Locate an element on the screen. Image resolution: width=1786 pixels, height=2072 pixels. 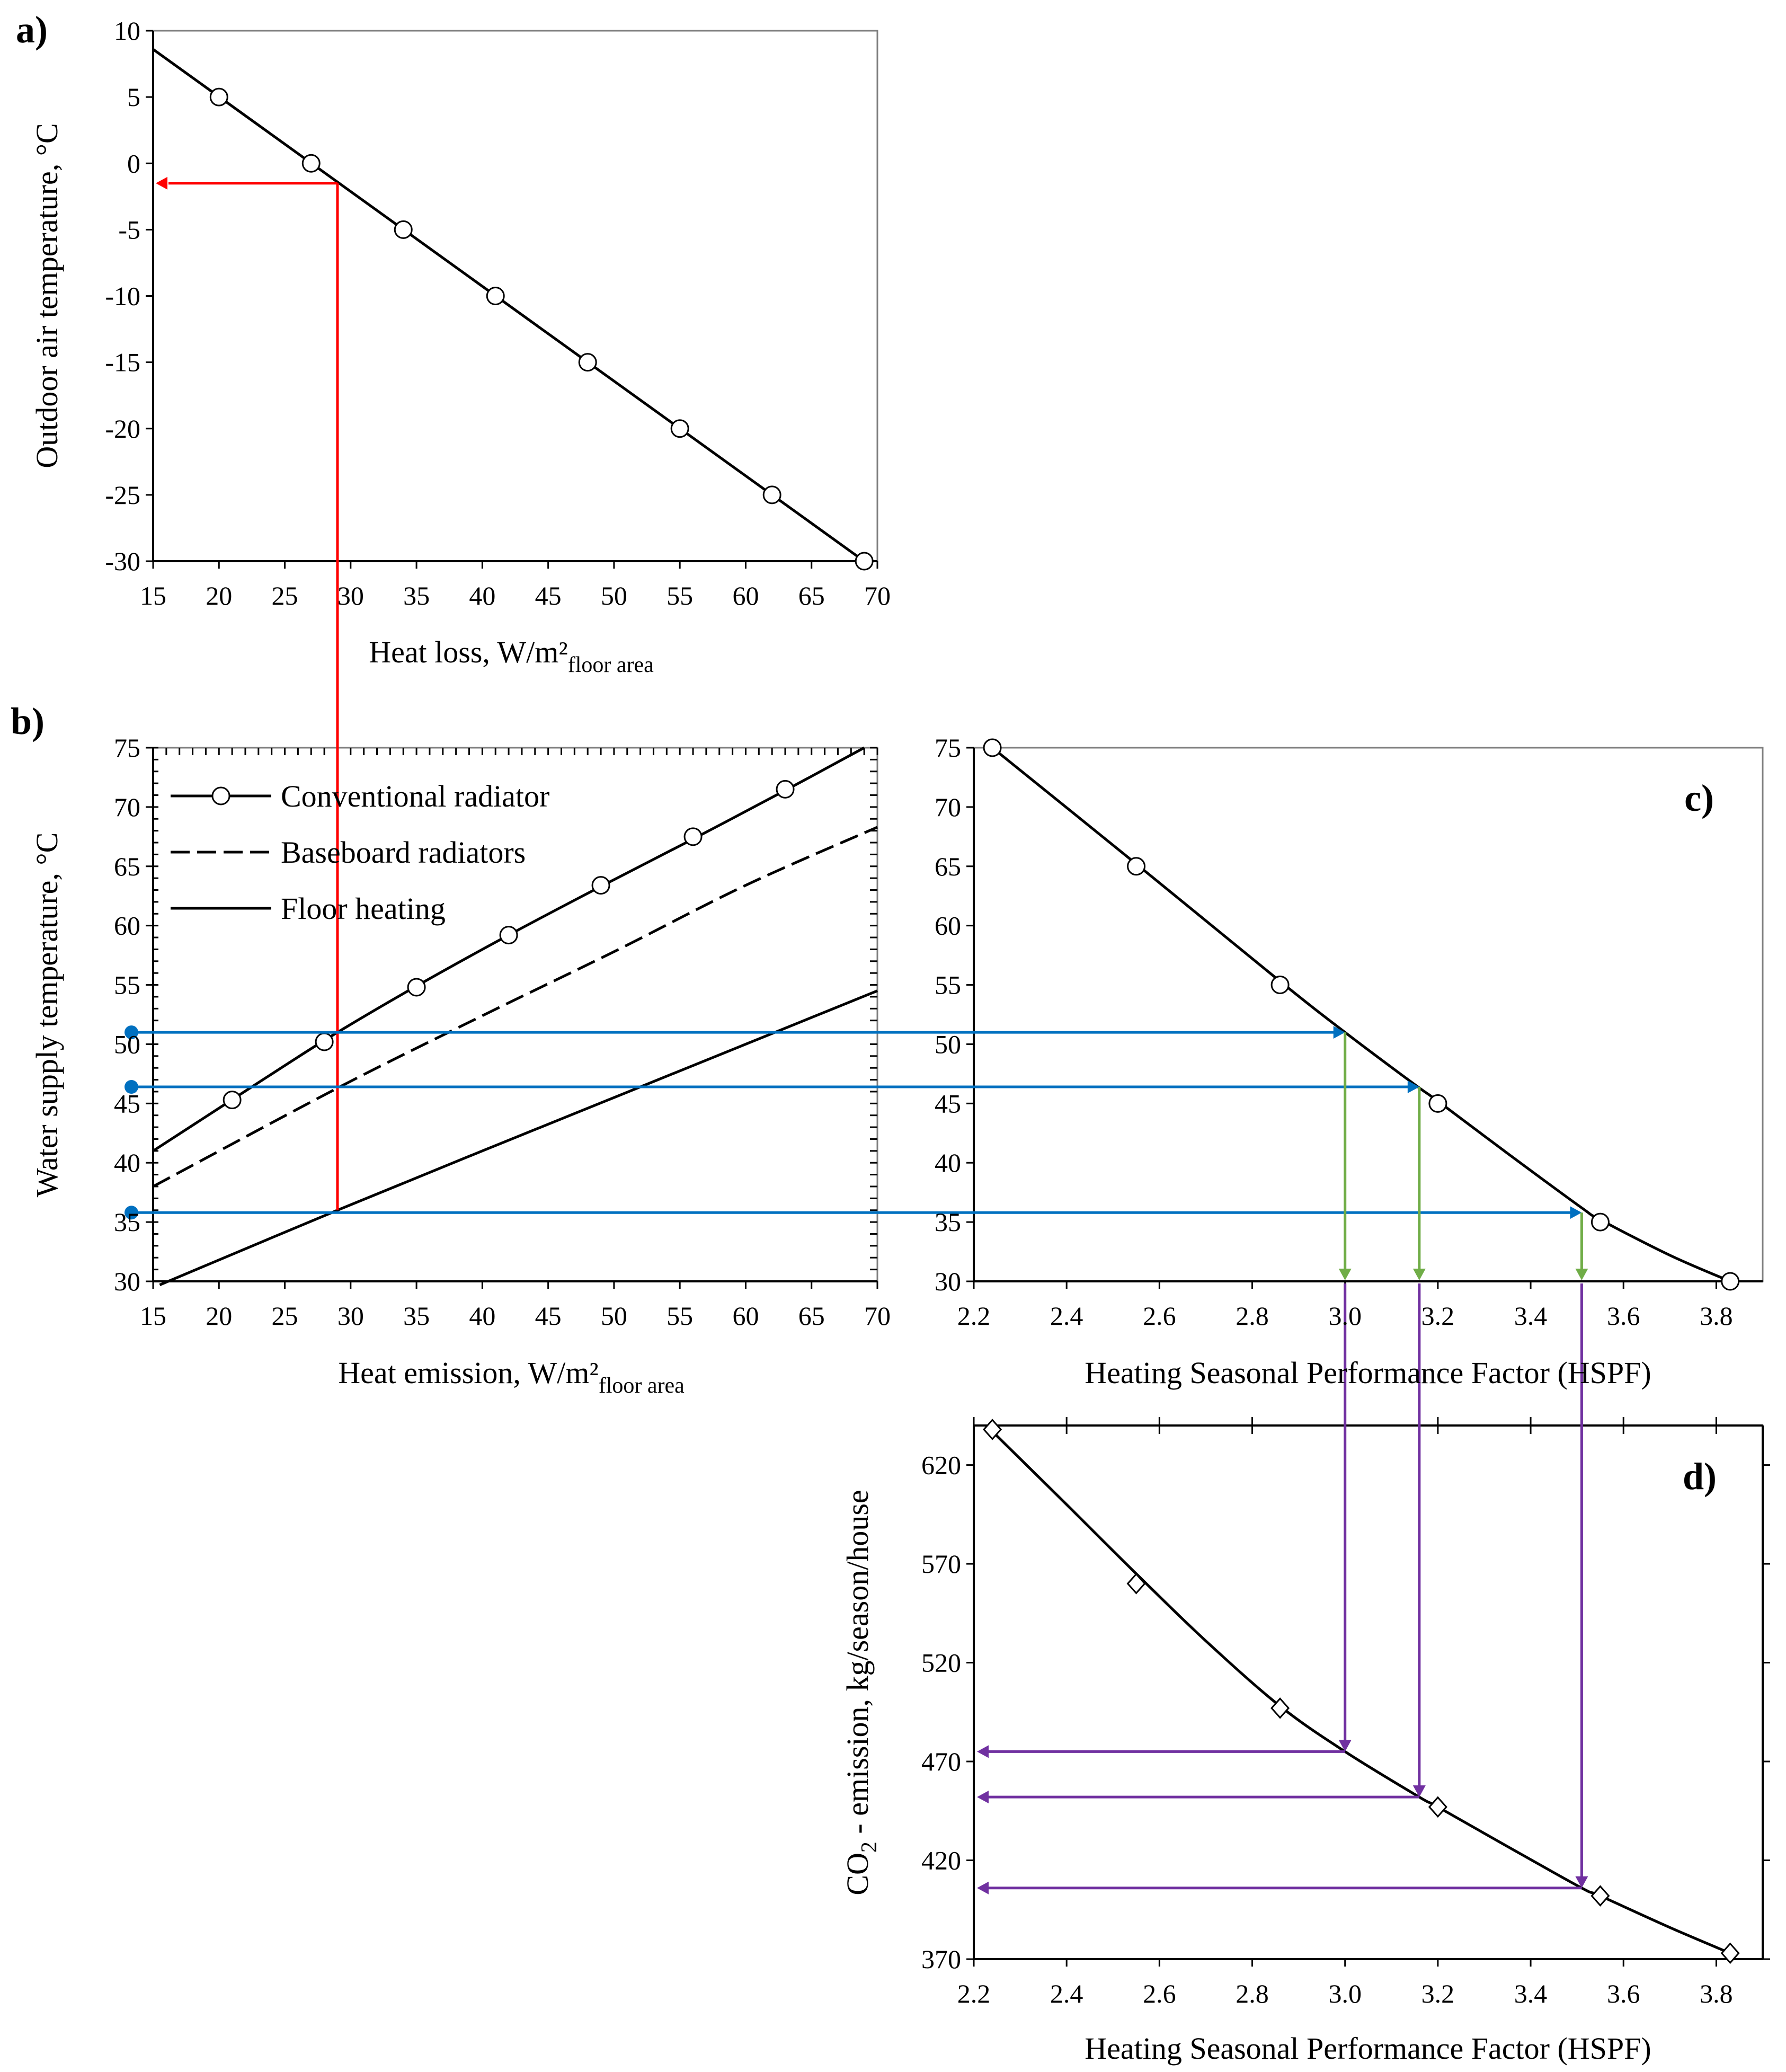
legend-label-baseboard-radiators: Baseboard radiators is located at coordinates (403, 852).